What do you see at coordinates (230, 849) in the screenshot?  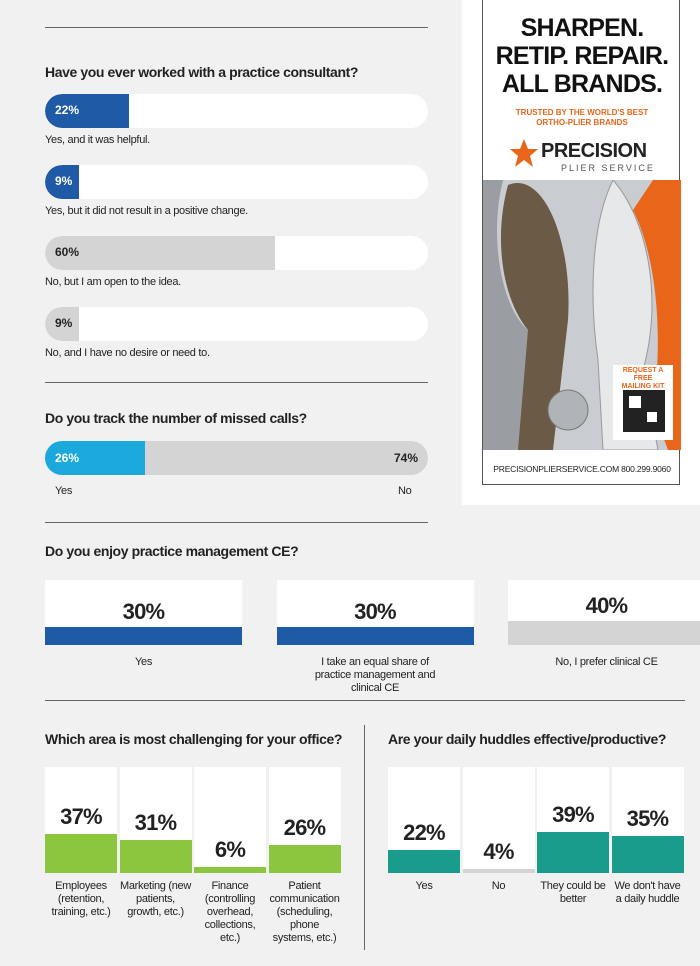 I see `value-label: 6%` at bounding box center [230, 849].